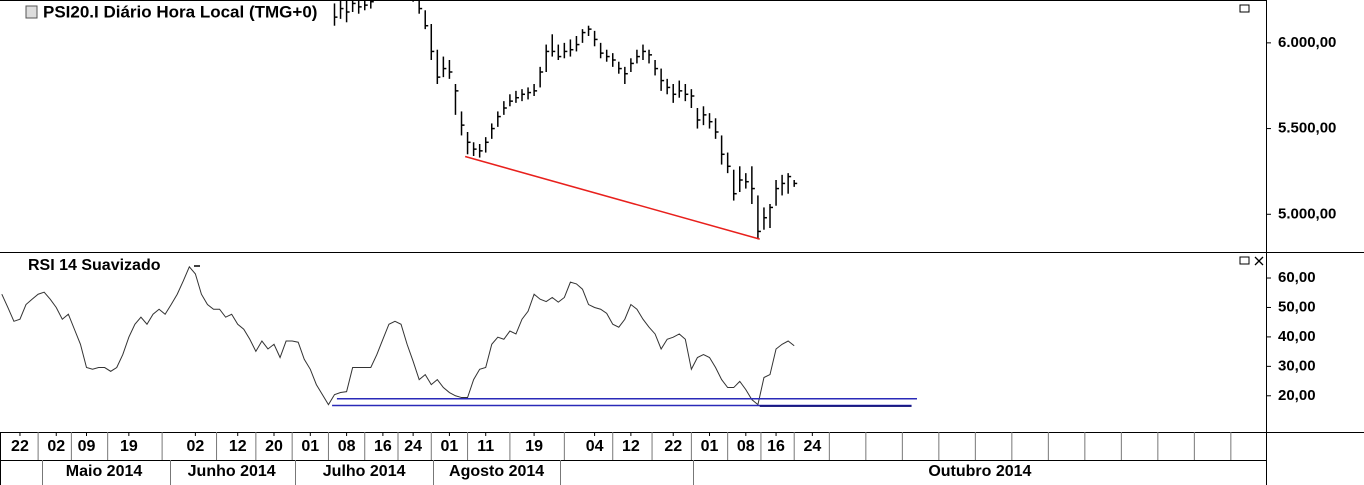  What do you see at coordinates (104, 471) in the screenshot?
I see `month-label: Maio 2014` at bounding box center [104, 471].